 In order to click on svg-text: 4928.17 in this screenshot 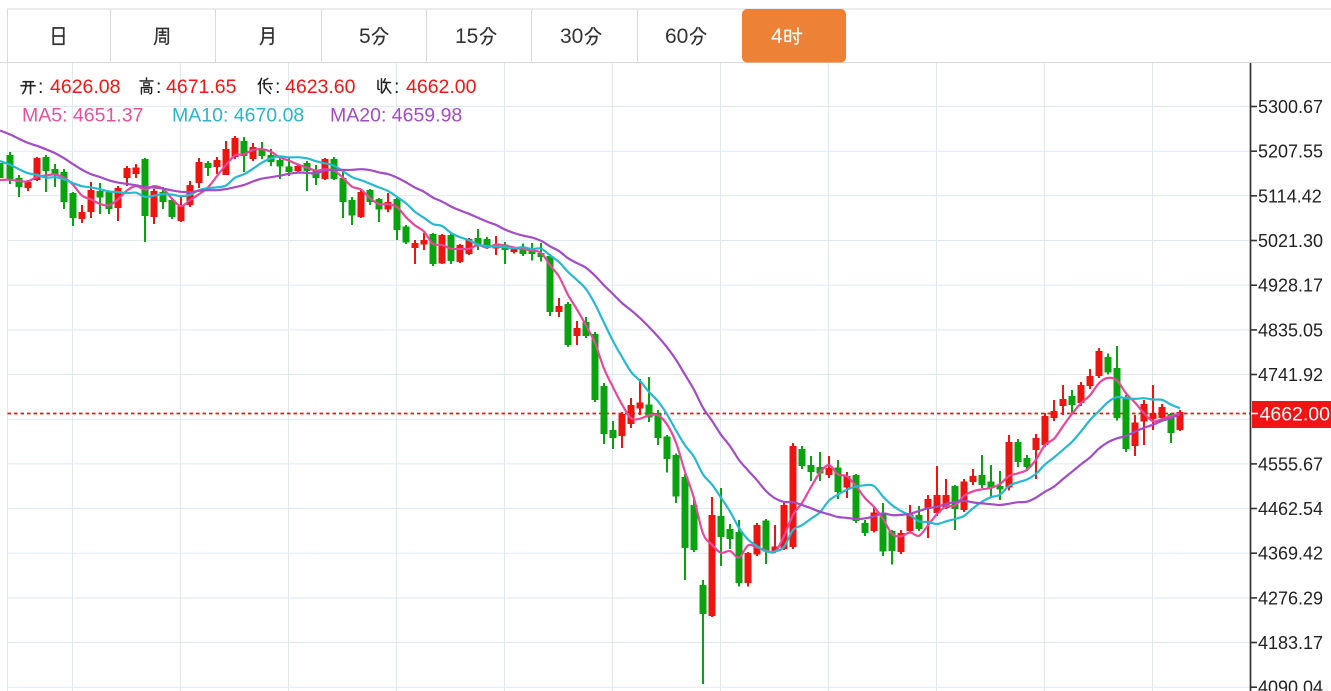, I will do `click(1290, 286)`.